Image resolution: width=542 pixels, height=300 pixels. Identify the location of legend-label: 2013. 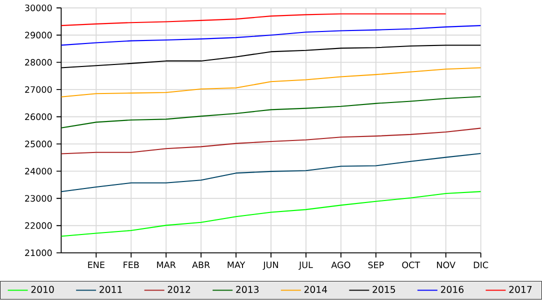
(247, 289).